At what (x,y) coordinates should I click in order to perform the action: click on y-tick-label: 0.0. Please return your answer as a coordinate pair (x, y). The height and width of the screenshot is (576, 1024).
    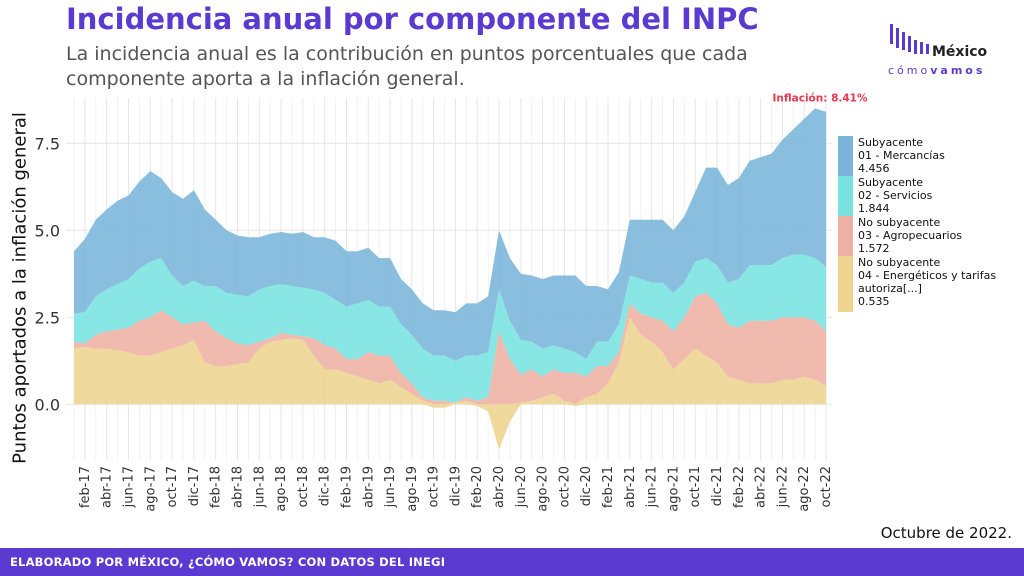
    Looking at the image, I should click on (47, 404).